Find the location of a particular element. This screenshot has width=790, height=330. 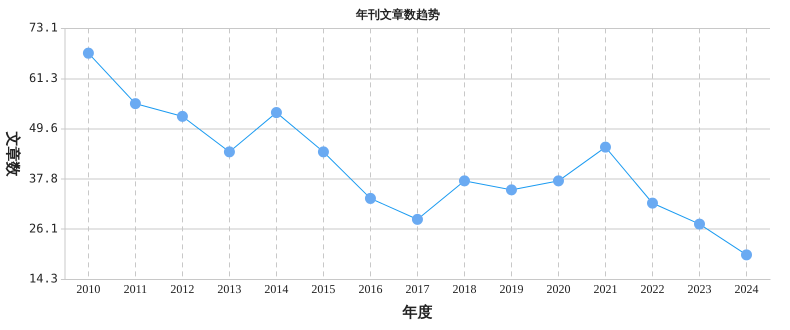

y-tick-label: 49.6 is located at coordinates (43, 127).